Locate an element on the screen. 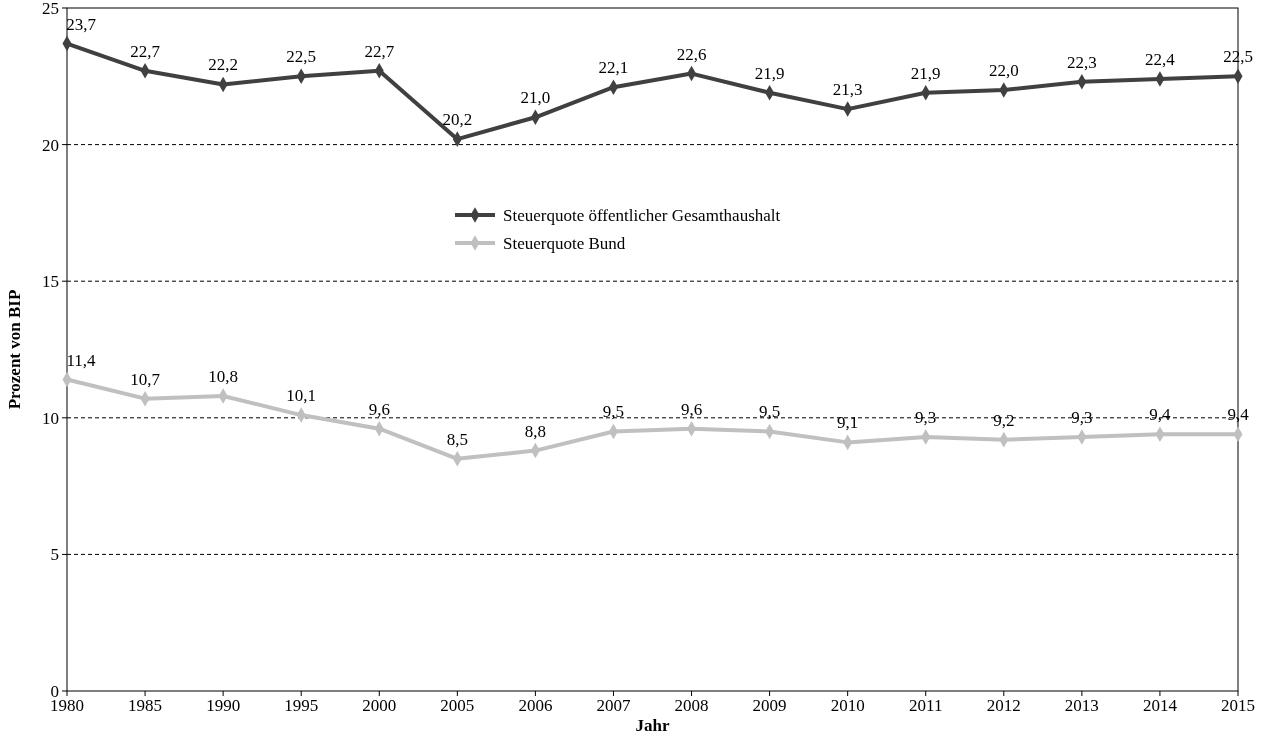 Image resolution: width=1266 pixels, height=751 pixels. x-tick-label: 2006 is located at coordinates (535, 705).